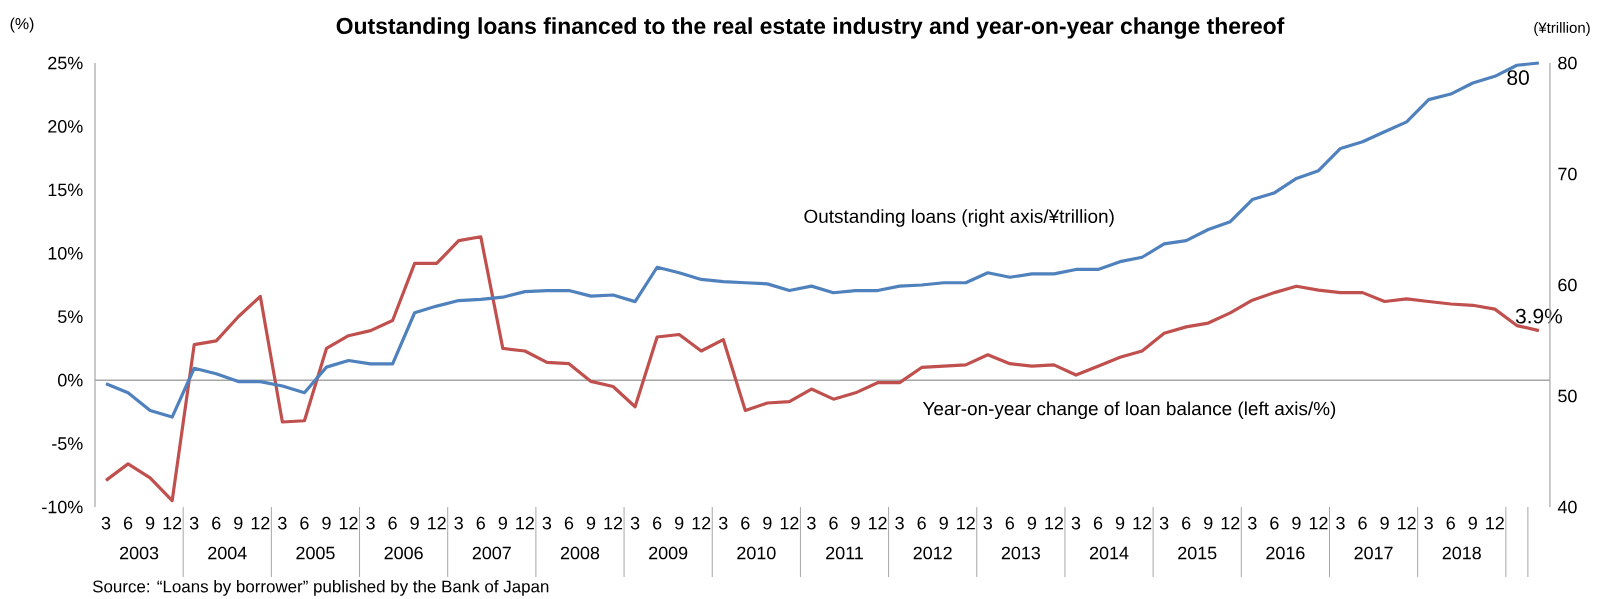 This screenshot has height=599, width=1606. Describe the element at coordinates (62, 507) in the screenshot. I see `y-tick-label: -10%` at that location.